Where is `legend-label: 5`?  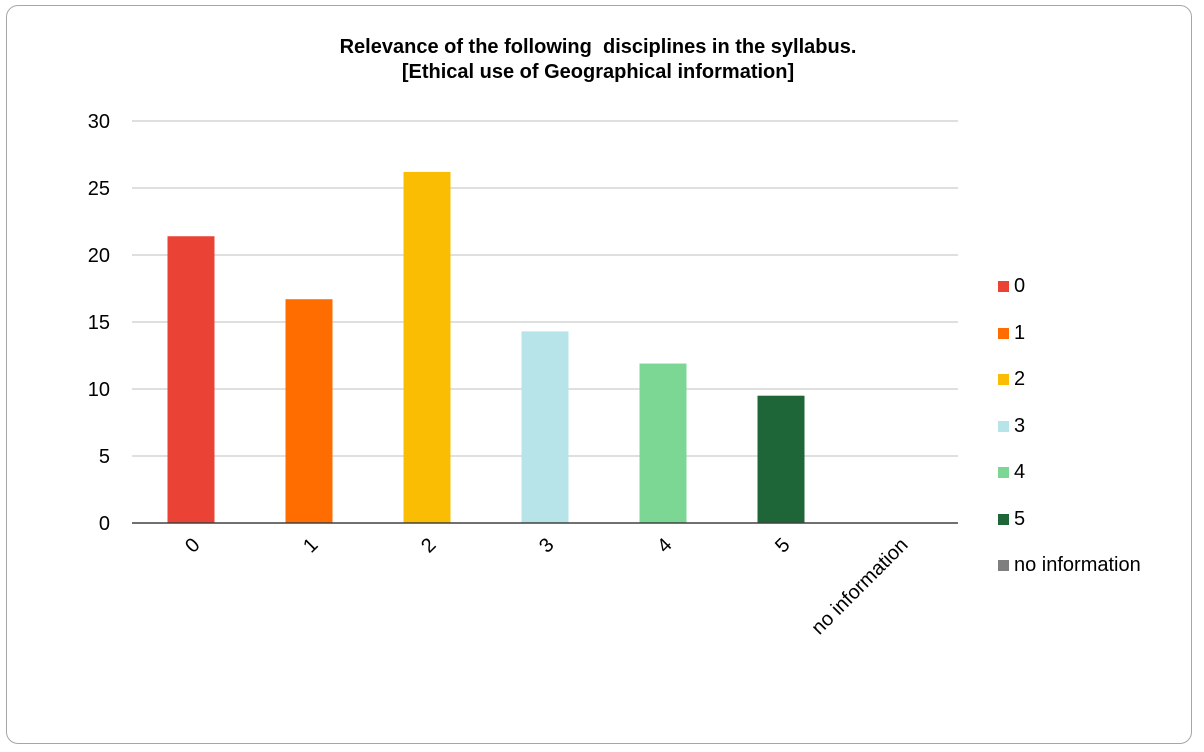
legend-label: 5 is located at coordinates (1020, 518).